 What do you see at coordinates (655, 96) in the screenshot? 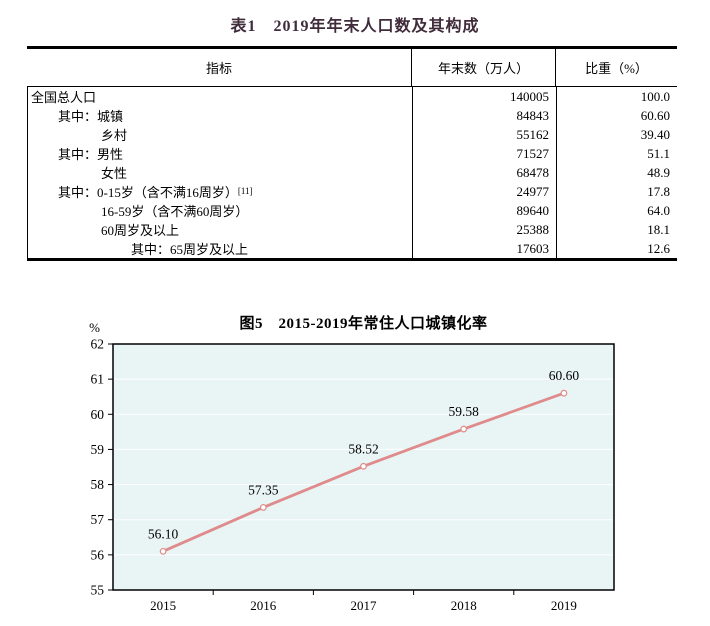
I see `row-share-value: 100.0` at bounding box center [655, 96].